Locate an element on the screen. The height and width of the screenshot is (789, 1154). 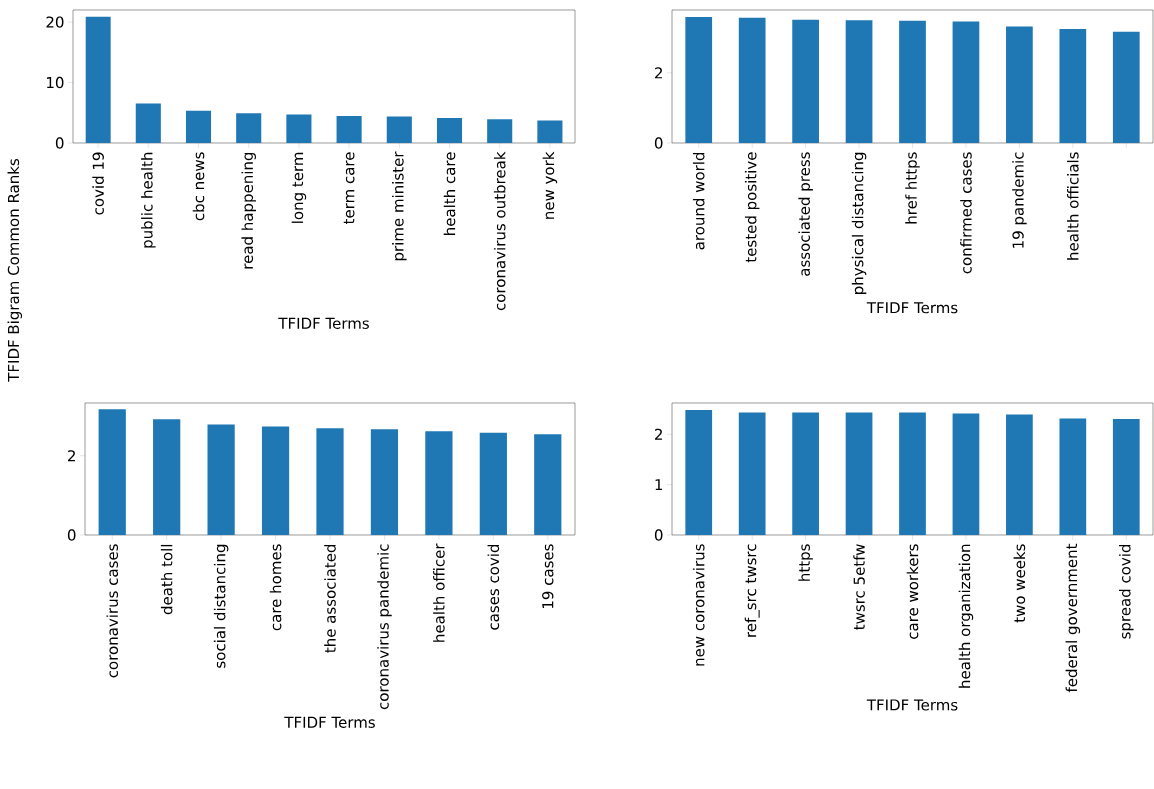
x-tick-label: spread covid is located at coordinates (1126, 591).